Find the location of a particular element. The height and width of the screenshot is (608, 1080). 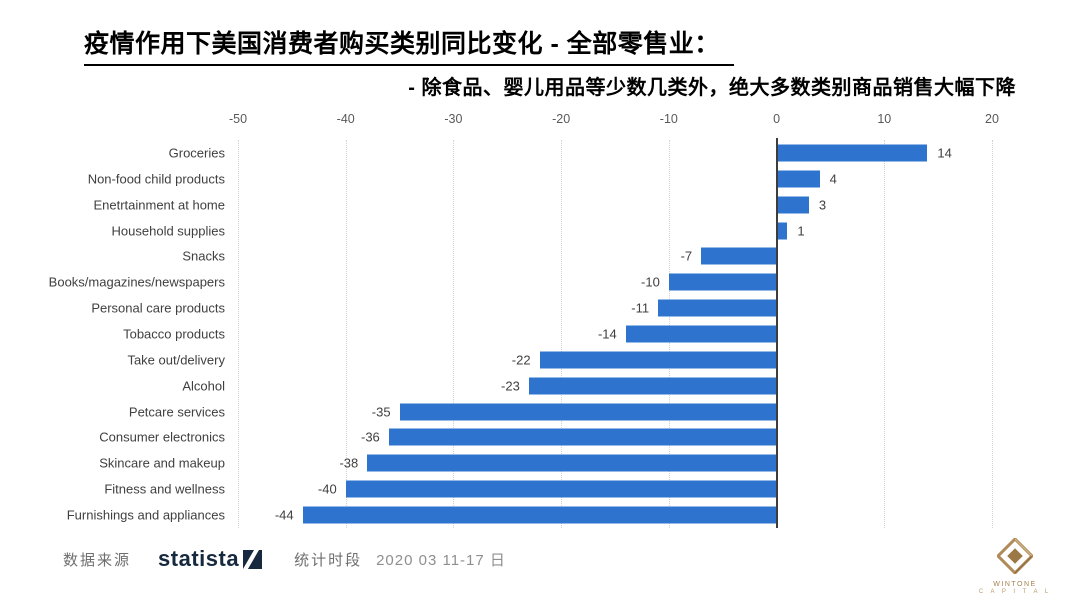

bar-row: Personal care products -11 is located at coordinates (541, 308).